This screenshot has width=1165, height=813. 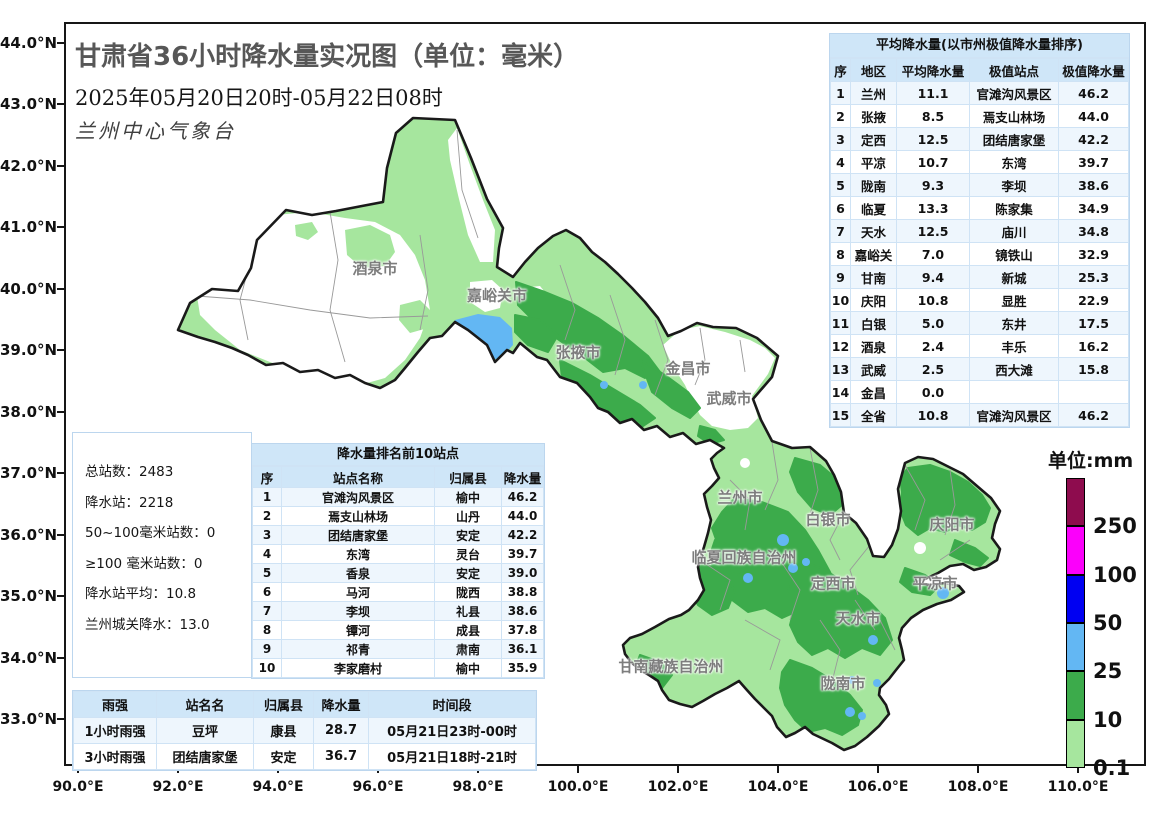 I want to click on city-label: 平凉市, so click(x=935, y=583).